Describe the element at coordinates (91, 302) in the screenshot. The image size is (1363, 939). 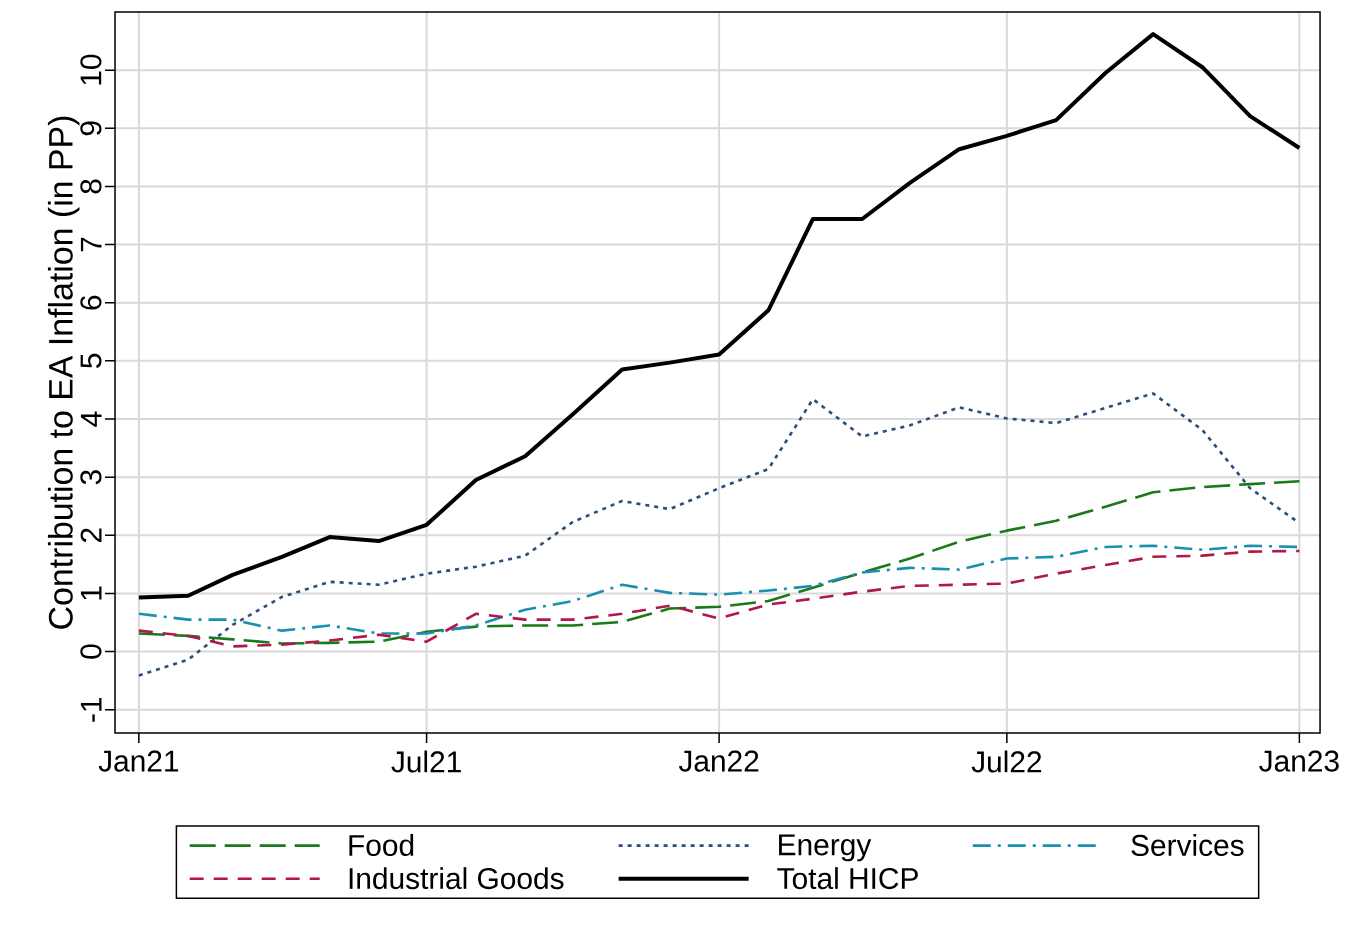
I see `y-tick-label: 6` at that location.